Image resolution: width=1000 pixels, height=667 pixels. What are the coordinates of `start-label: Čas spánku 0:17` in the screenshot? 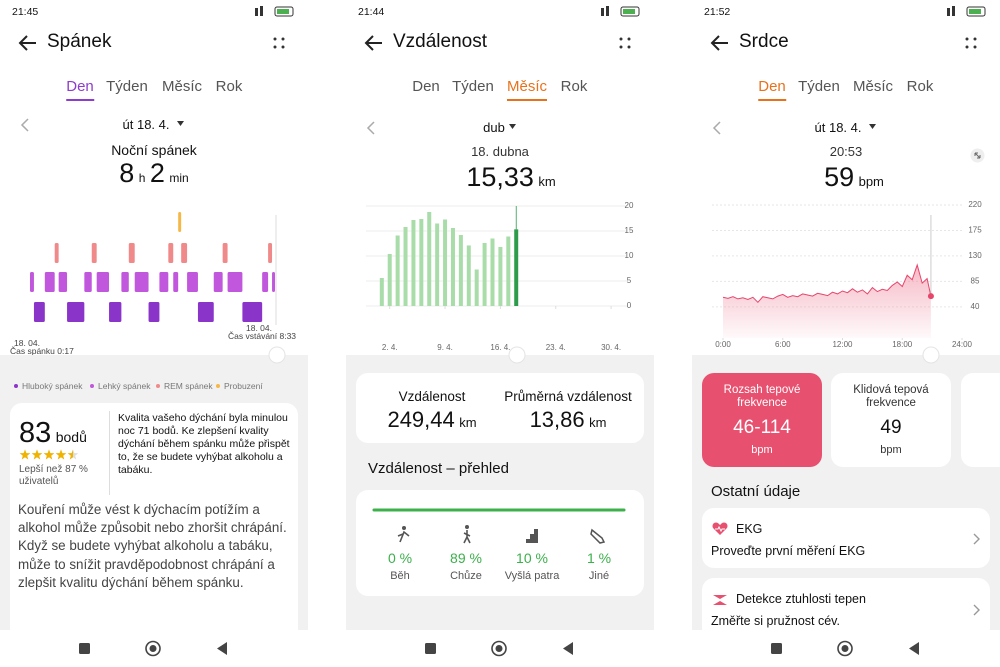 It's located at (42, 351).